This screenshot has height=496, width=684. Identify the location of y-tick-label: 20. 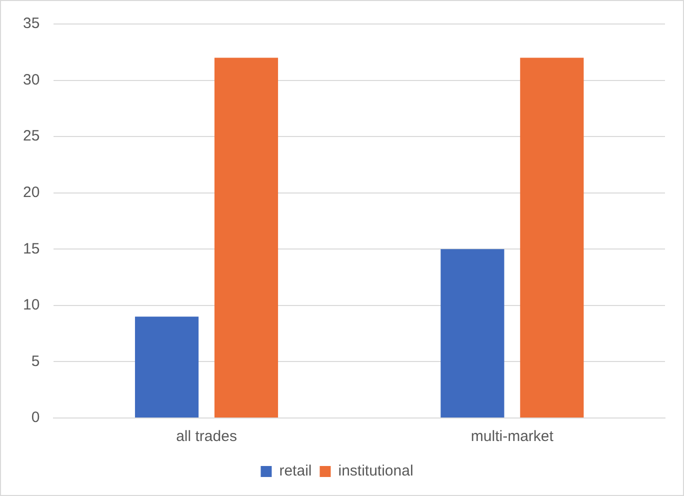
(31, 192).